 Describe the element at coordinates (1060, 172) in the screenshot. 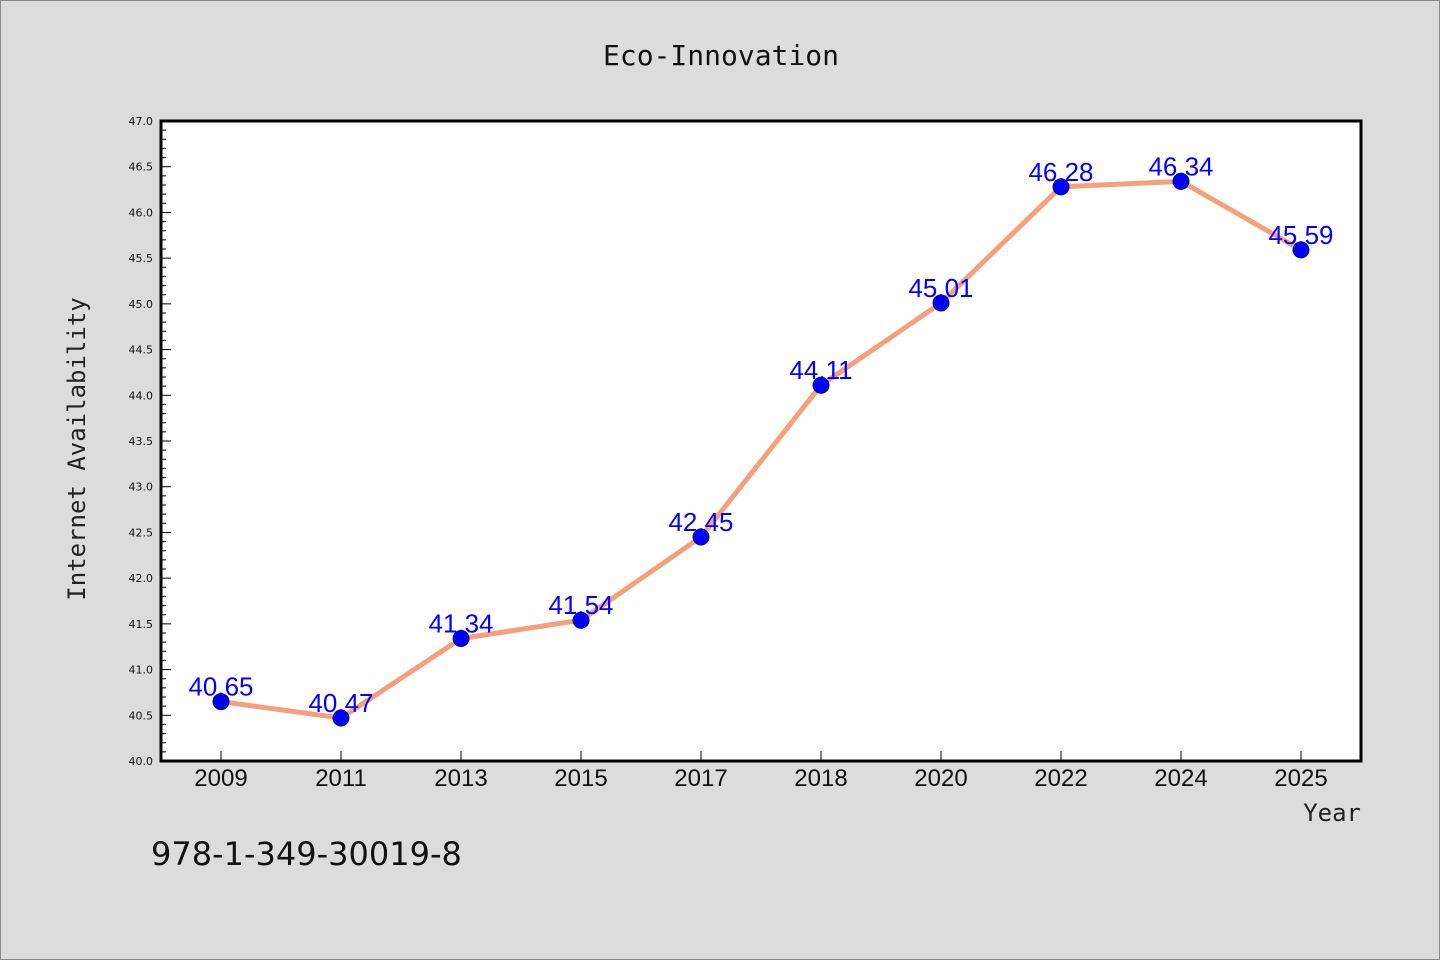

I see `data-label: 46.28` at that location.